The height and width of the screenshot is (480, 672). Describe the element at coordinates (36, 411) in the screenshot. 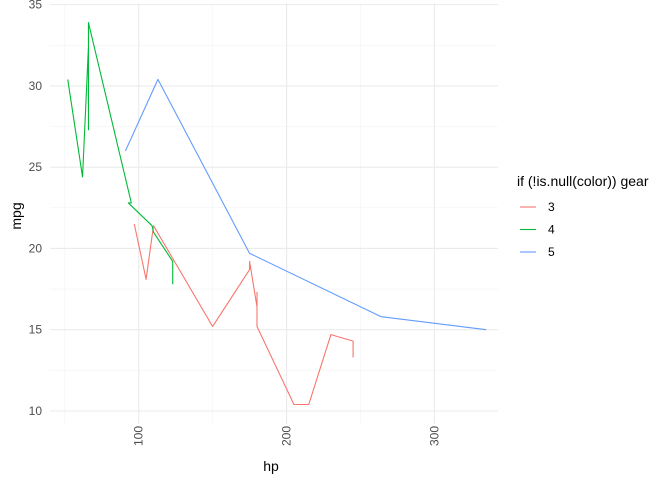

I see `y-tick-label: 10` at that location.